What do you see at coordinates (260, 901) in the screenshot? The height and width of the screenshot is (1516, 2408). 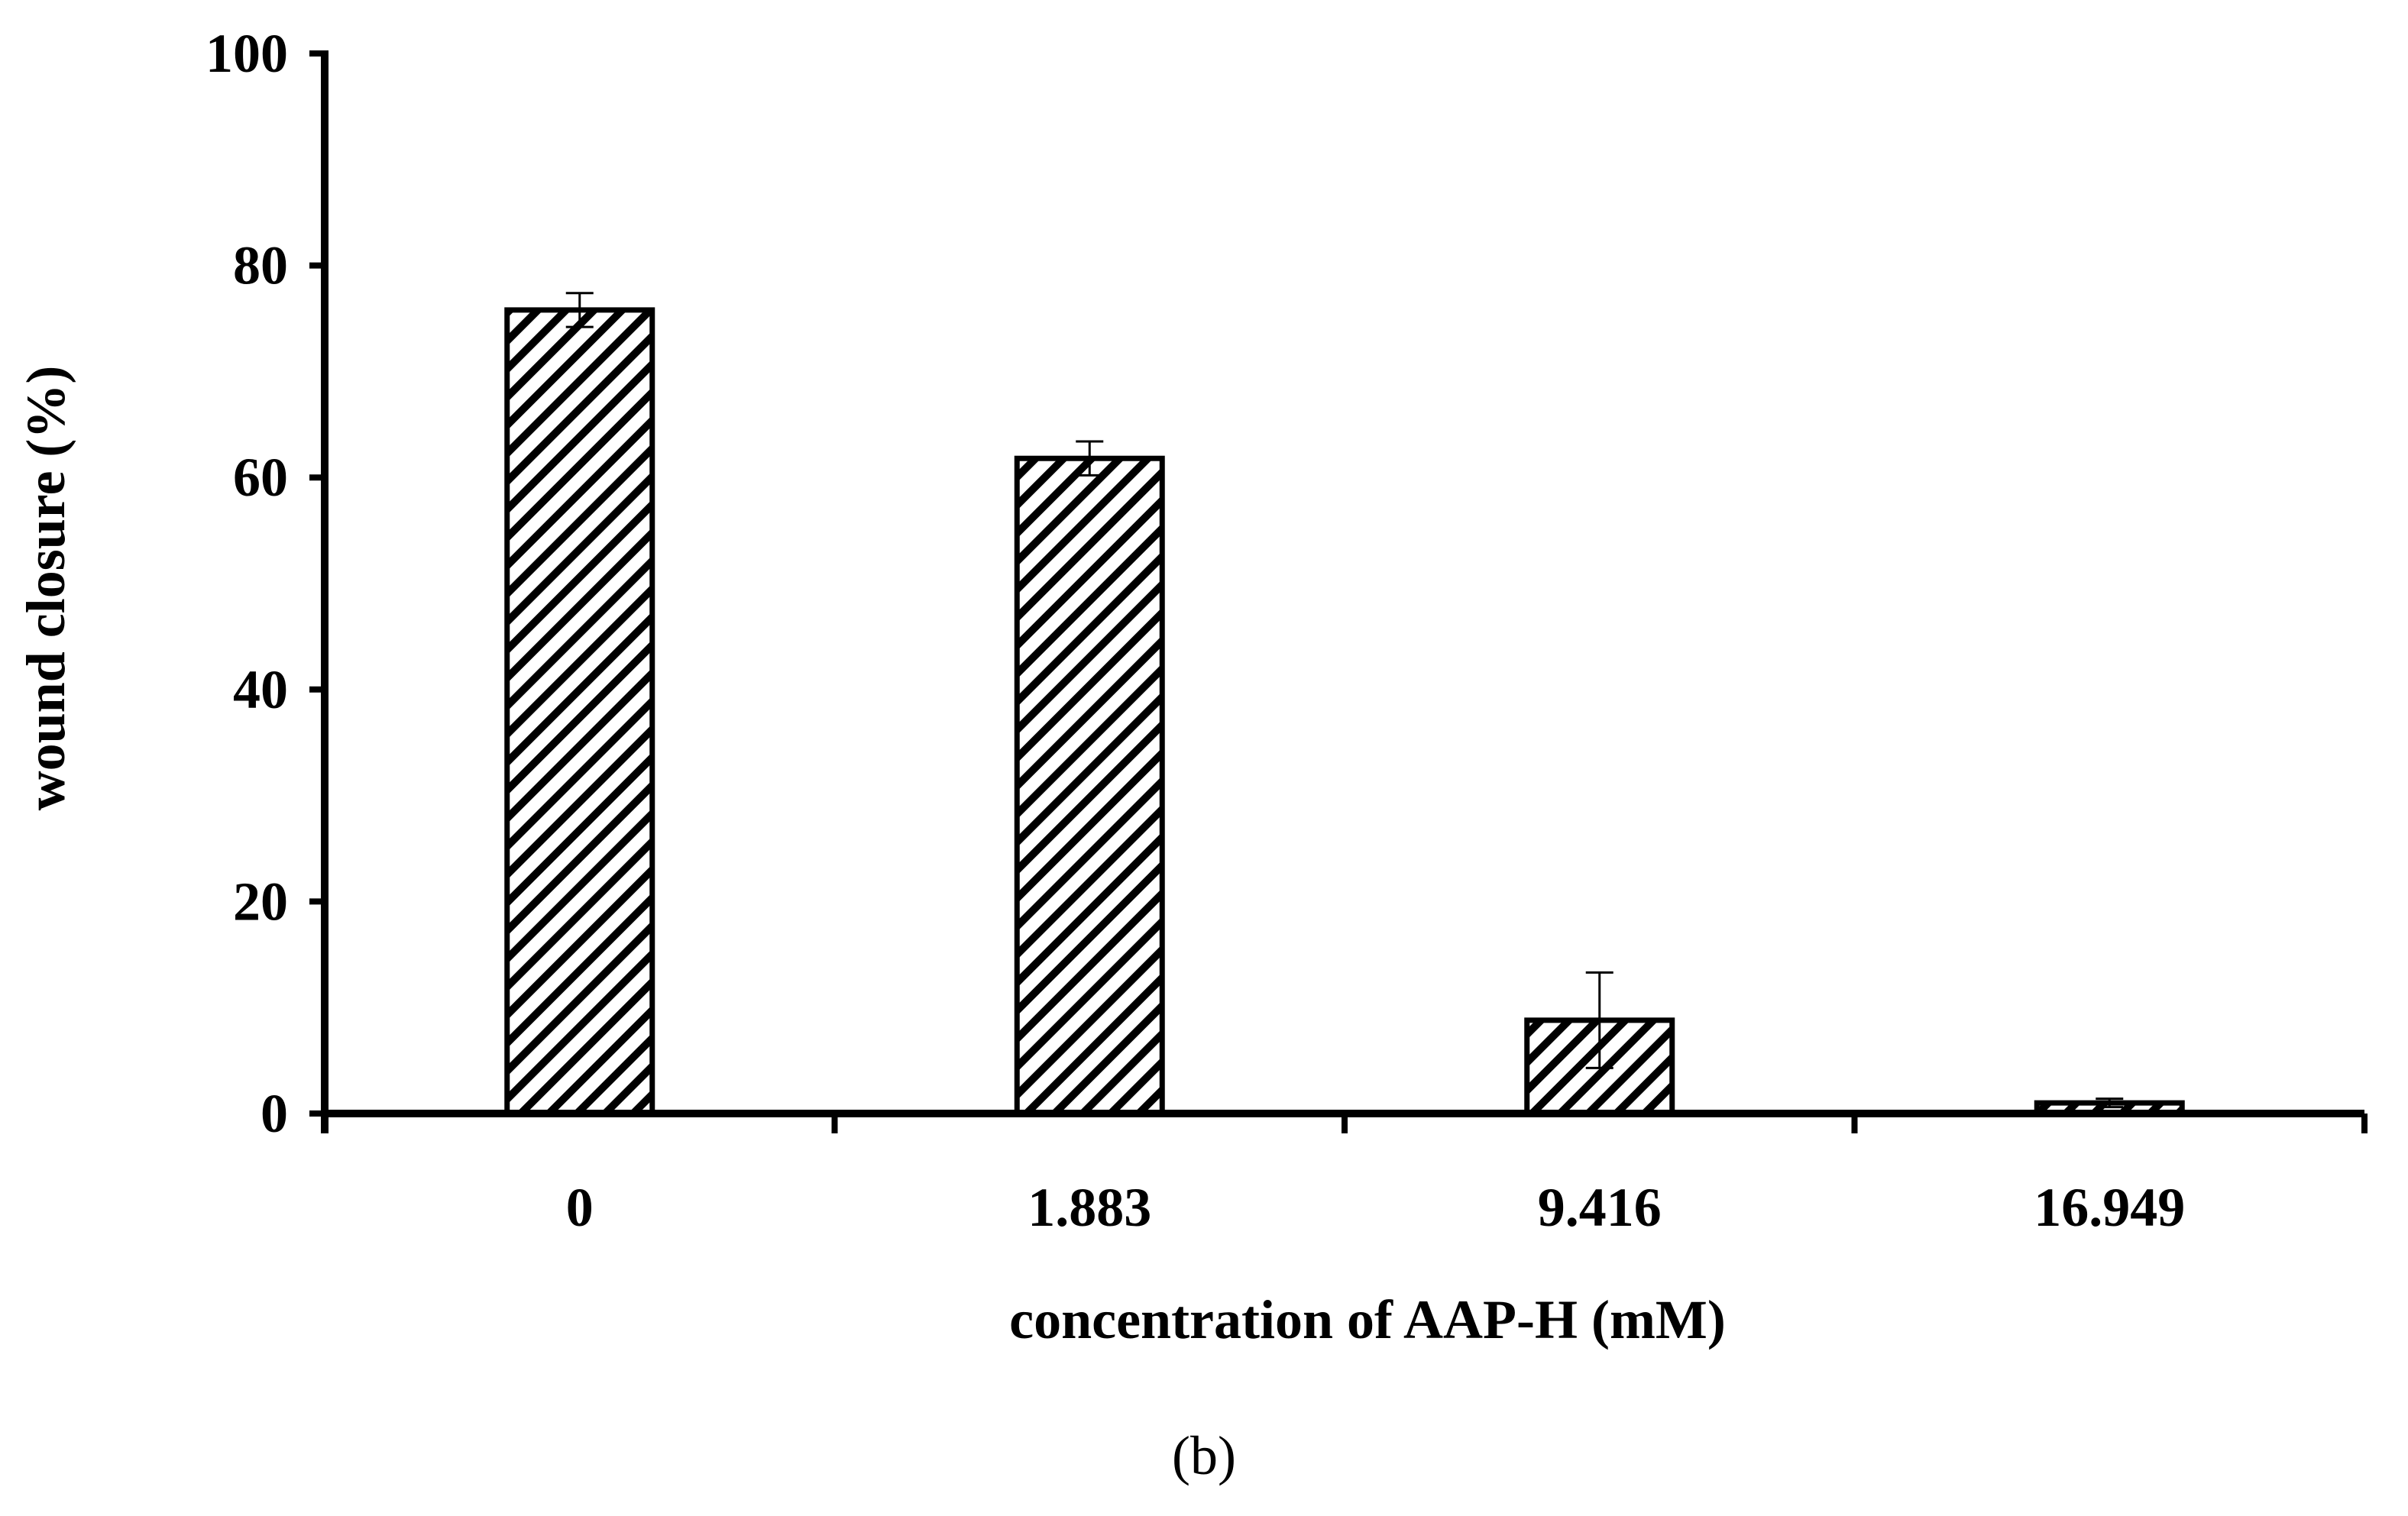 I see `y-tick-label: 20` at bounding box center [260, 901].